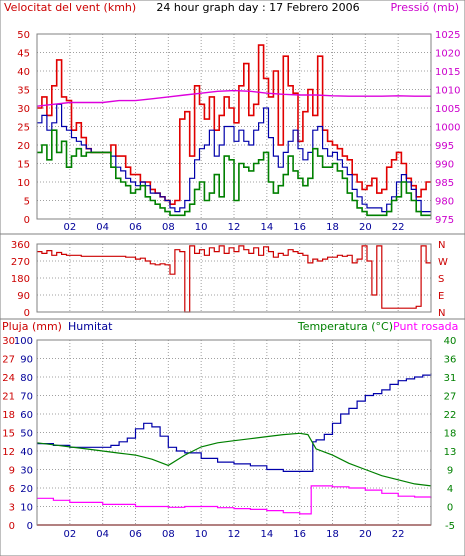 The width and height of the screenshot is (465, 556). I want to click on humidity-tick: 80, so click(26, 378).